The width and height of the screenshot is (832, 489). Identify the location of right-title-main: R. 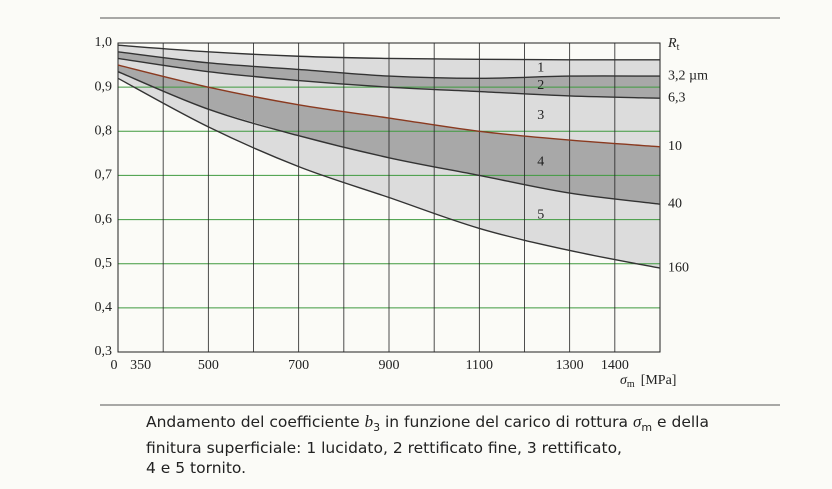
(672, 43).